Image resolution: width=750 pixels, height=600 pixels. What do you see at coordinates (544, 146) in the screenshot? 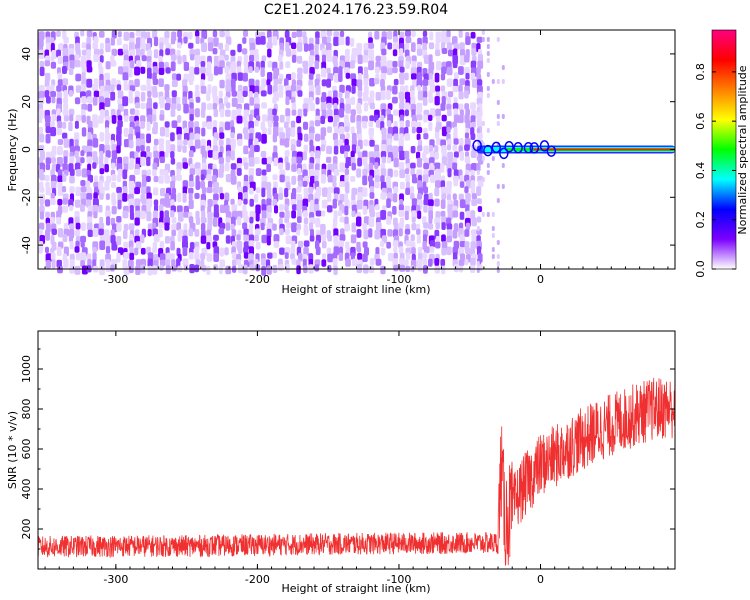
I see `signal-blob` at bounding box center [544, 146].